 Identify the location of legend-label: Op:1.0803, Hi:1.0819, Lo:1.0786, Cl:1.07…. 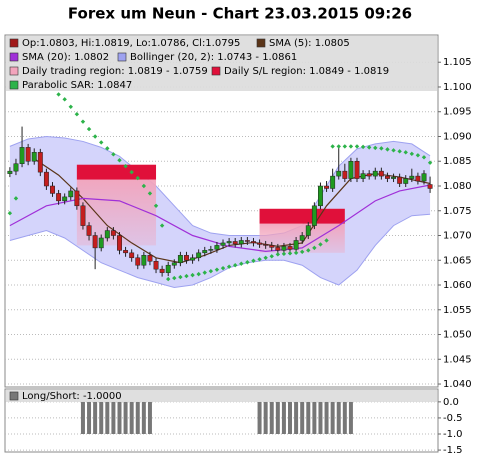
(131, 43).